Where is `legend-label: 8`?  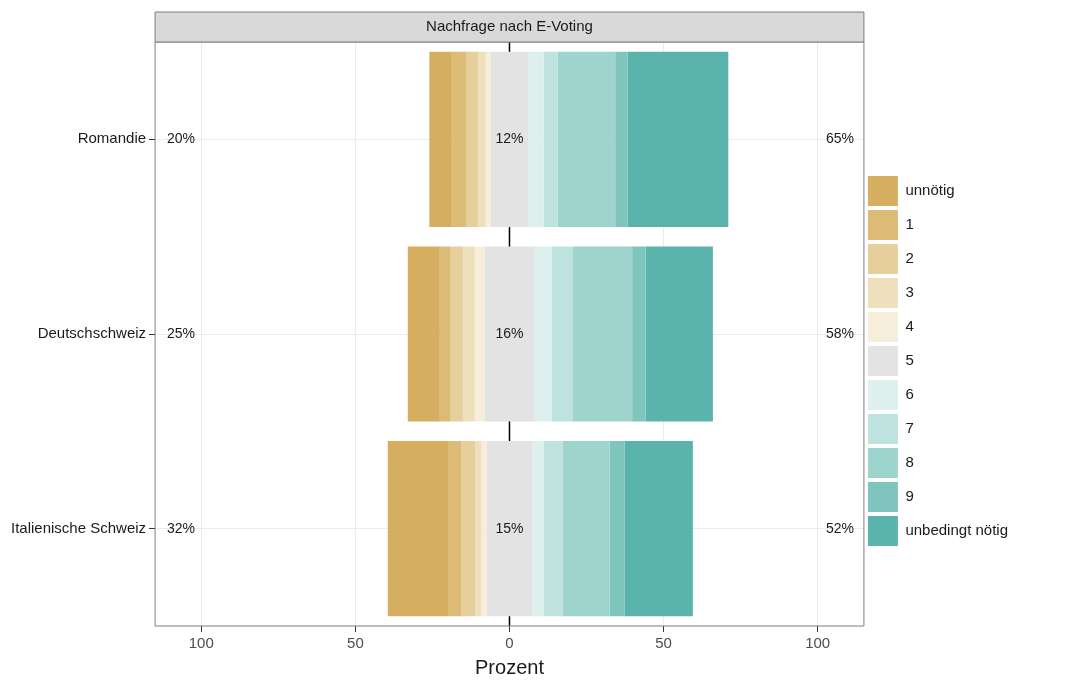
legend-label: 8 is located at coordinates (909, 462).